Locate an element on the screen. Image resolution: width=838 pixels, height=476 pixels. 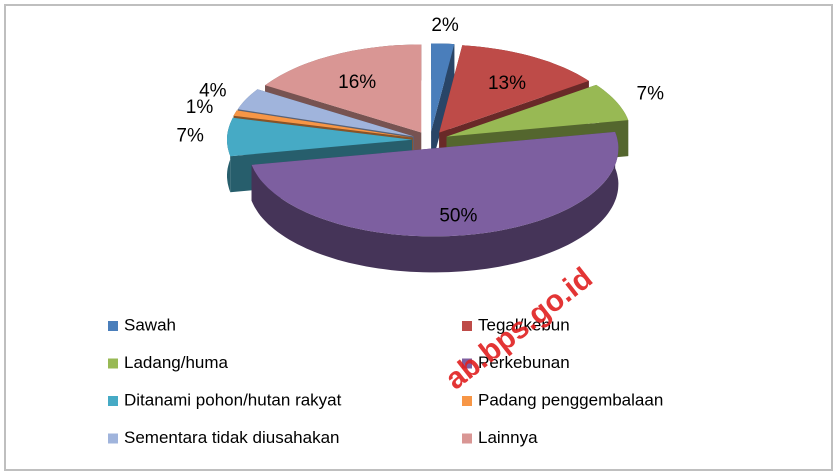
legend-label: Ditanami pohon/hutan rakyat is located at coordinates (233, 399).